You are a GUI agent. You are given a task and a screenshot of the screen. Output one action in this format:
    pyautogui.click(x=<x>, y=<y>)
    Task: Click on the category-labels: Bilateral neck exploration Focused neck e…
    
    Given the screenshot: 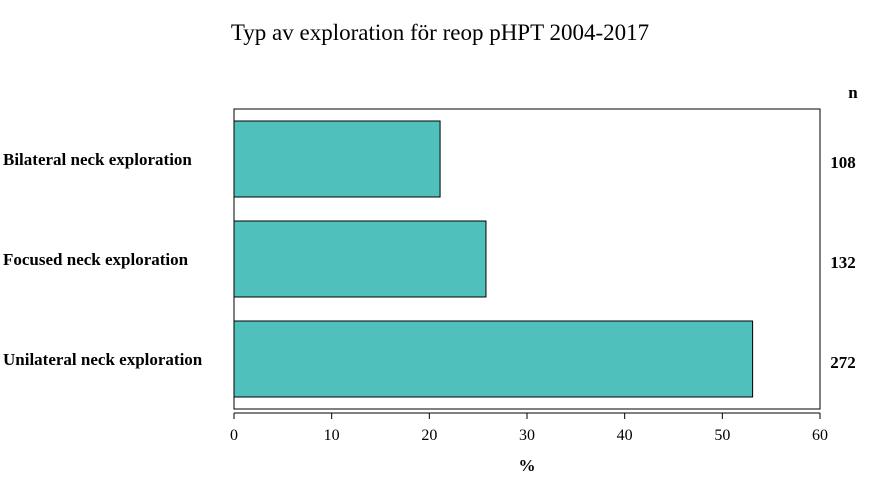 What is the action you would take?
    pyautogui.click(x=103, y=259)
    